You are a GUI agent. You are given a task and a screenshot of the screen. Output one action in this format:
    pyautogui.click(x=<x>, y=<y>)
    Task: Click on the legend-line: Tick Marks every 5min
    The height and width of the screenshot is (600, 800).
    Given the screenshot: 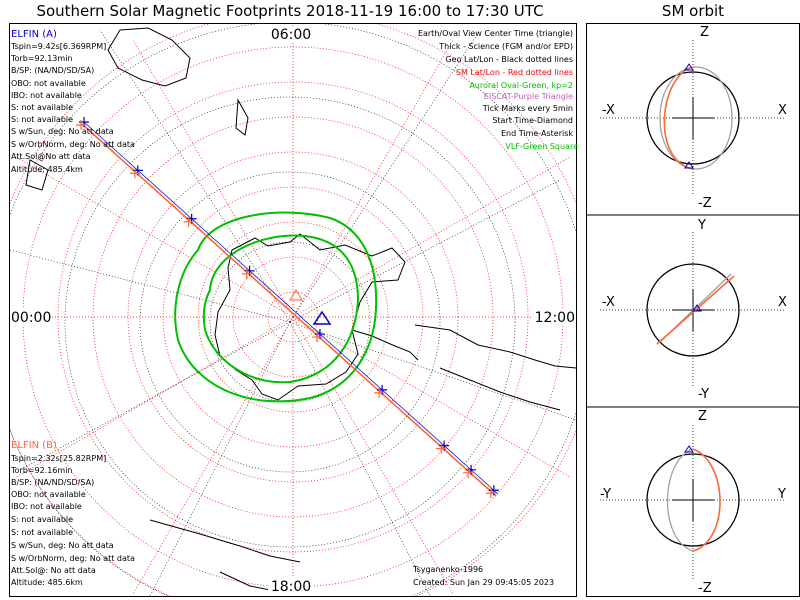 What is the action you would take?
    pyautogui.click(x=527, y=108)
    